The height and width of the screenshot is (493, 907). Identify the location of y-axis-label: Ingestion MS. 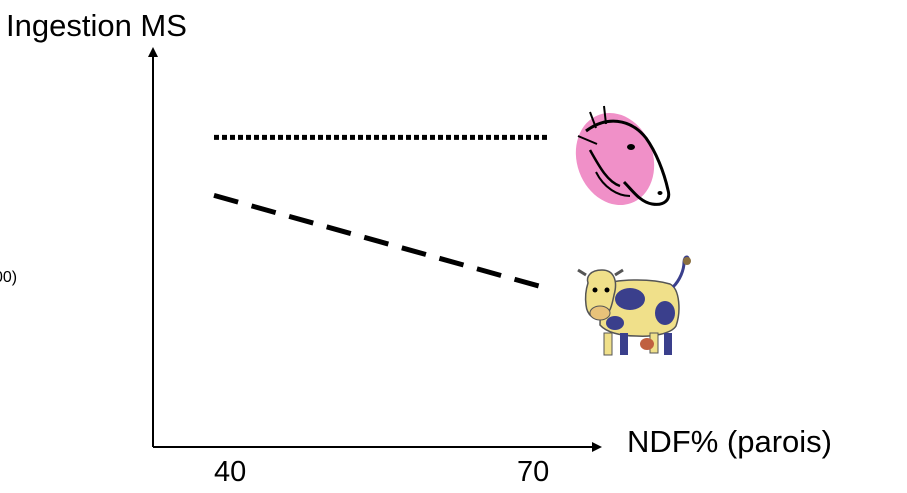
(96, 25).